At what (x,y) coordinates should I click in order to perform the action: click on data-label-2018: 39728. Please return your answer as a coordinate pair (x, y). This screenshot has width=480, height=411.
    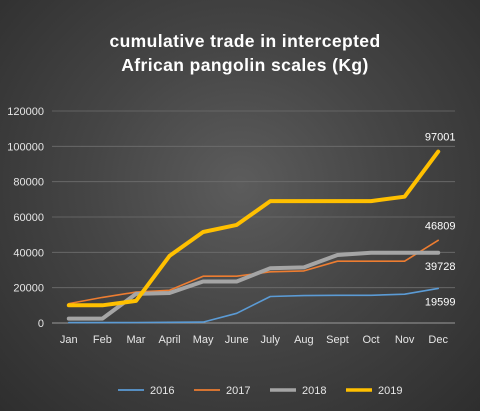
    Looking at the image, I should click on (440, 267).